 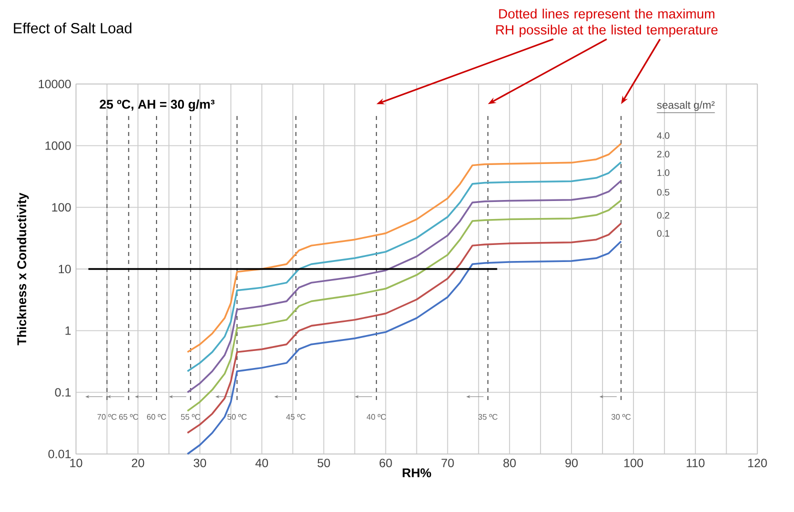 What do you see at coordinates (686, 105) in the screenshot?
I see `legend-title: seasalt g/m²` at bounding box center [686, 105].